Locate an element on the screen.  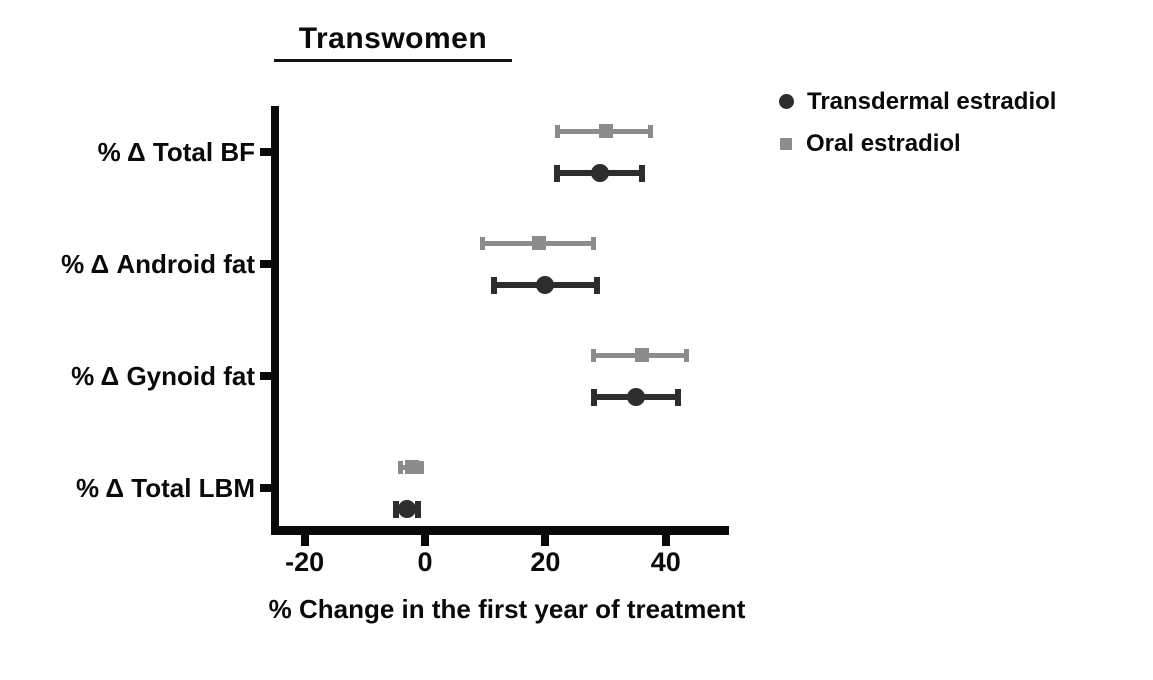
x-axis-tick-label: 20 is located at coordinates (545, 562).